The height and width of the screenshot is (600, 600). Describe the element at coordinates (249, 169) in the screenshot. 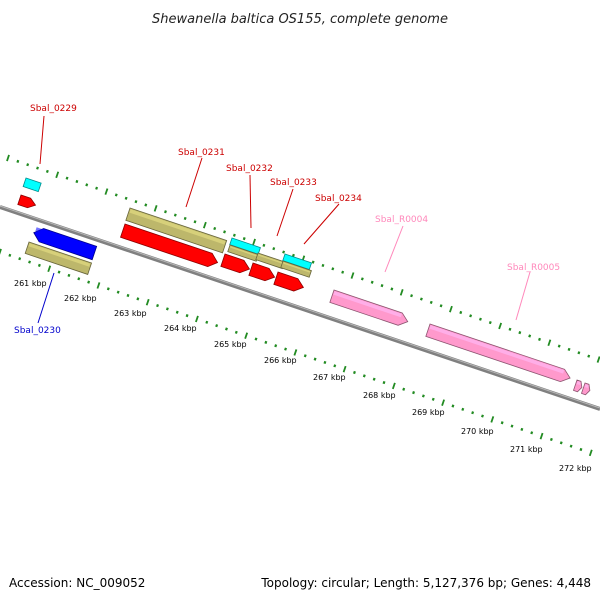

I see `gene-label-sbal-0232: Sbal_0232` at that location.